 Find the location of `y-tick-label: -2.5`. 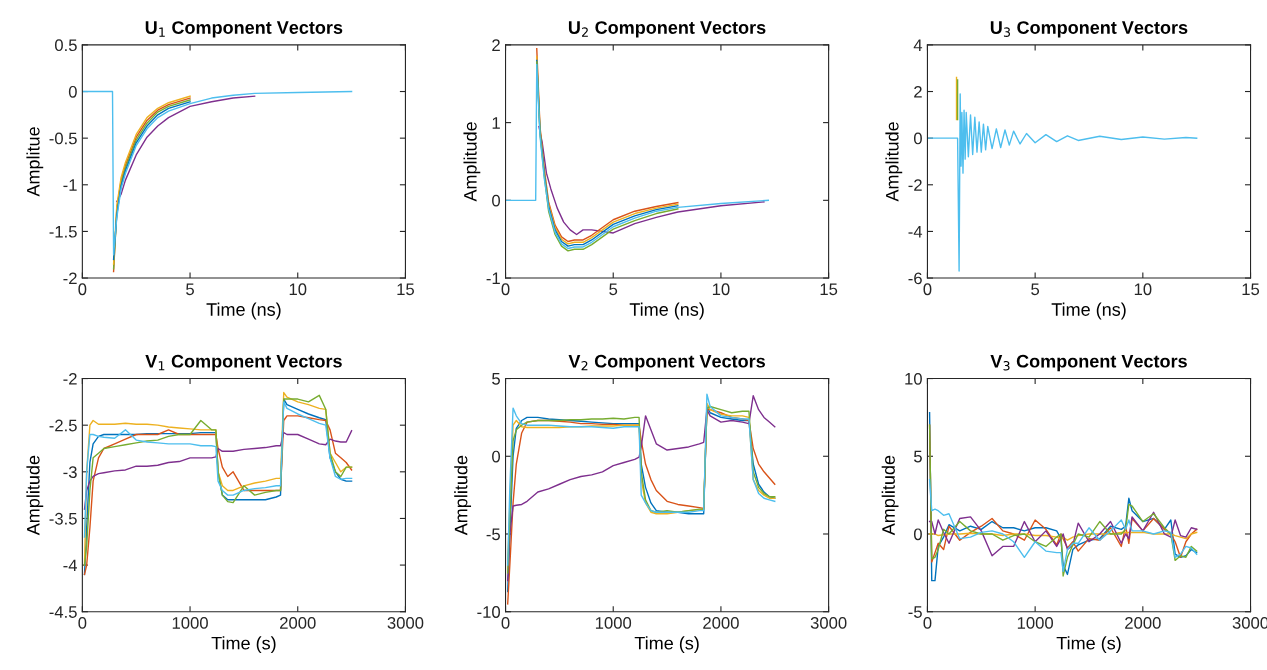

y-tick-label: -2.5 is located at coordinates (63, 425).